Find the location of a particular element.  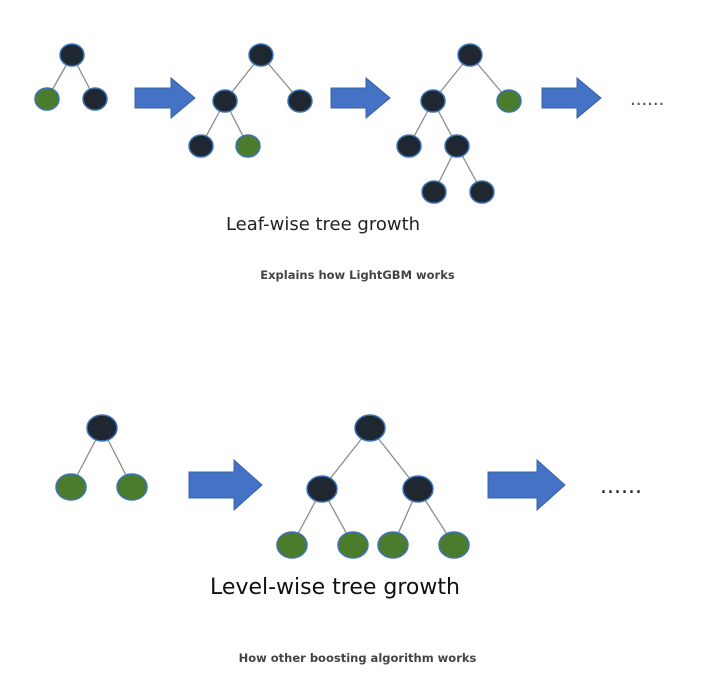

level-wise-title: Level-wise tree growth is located at coordinates (335, 587).